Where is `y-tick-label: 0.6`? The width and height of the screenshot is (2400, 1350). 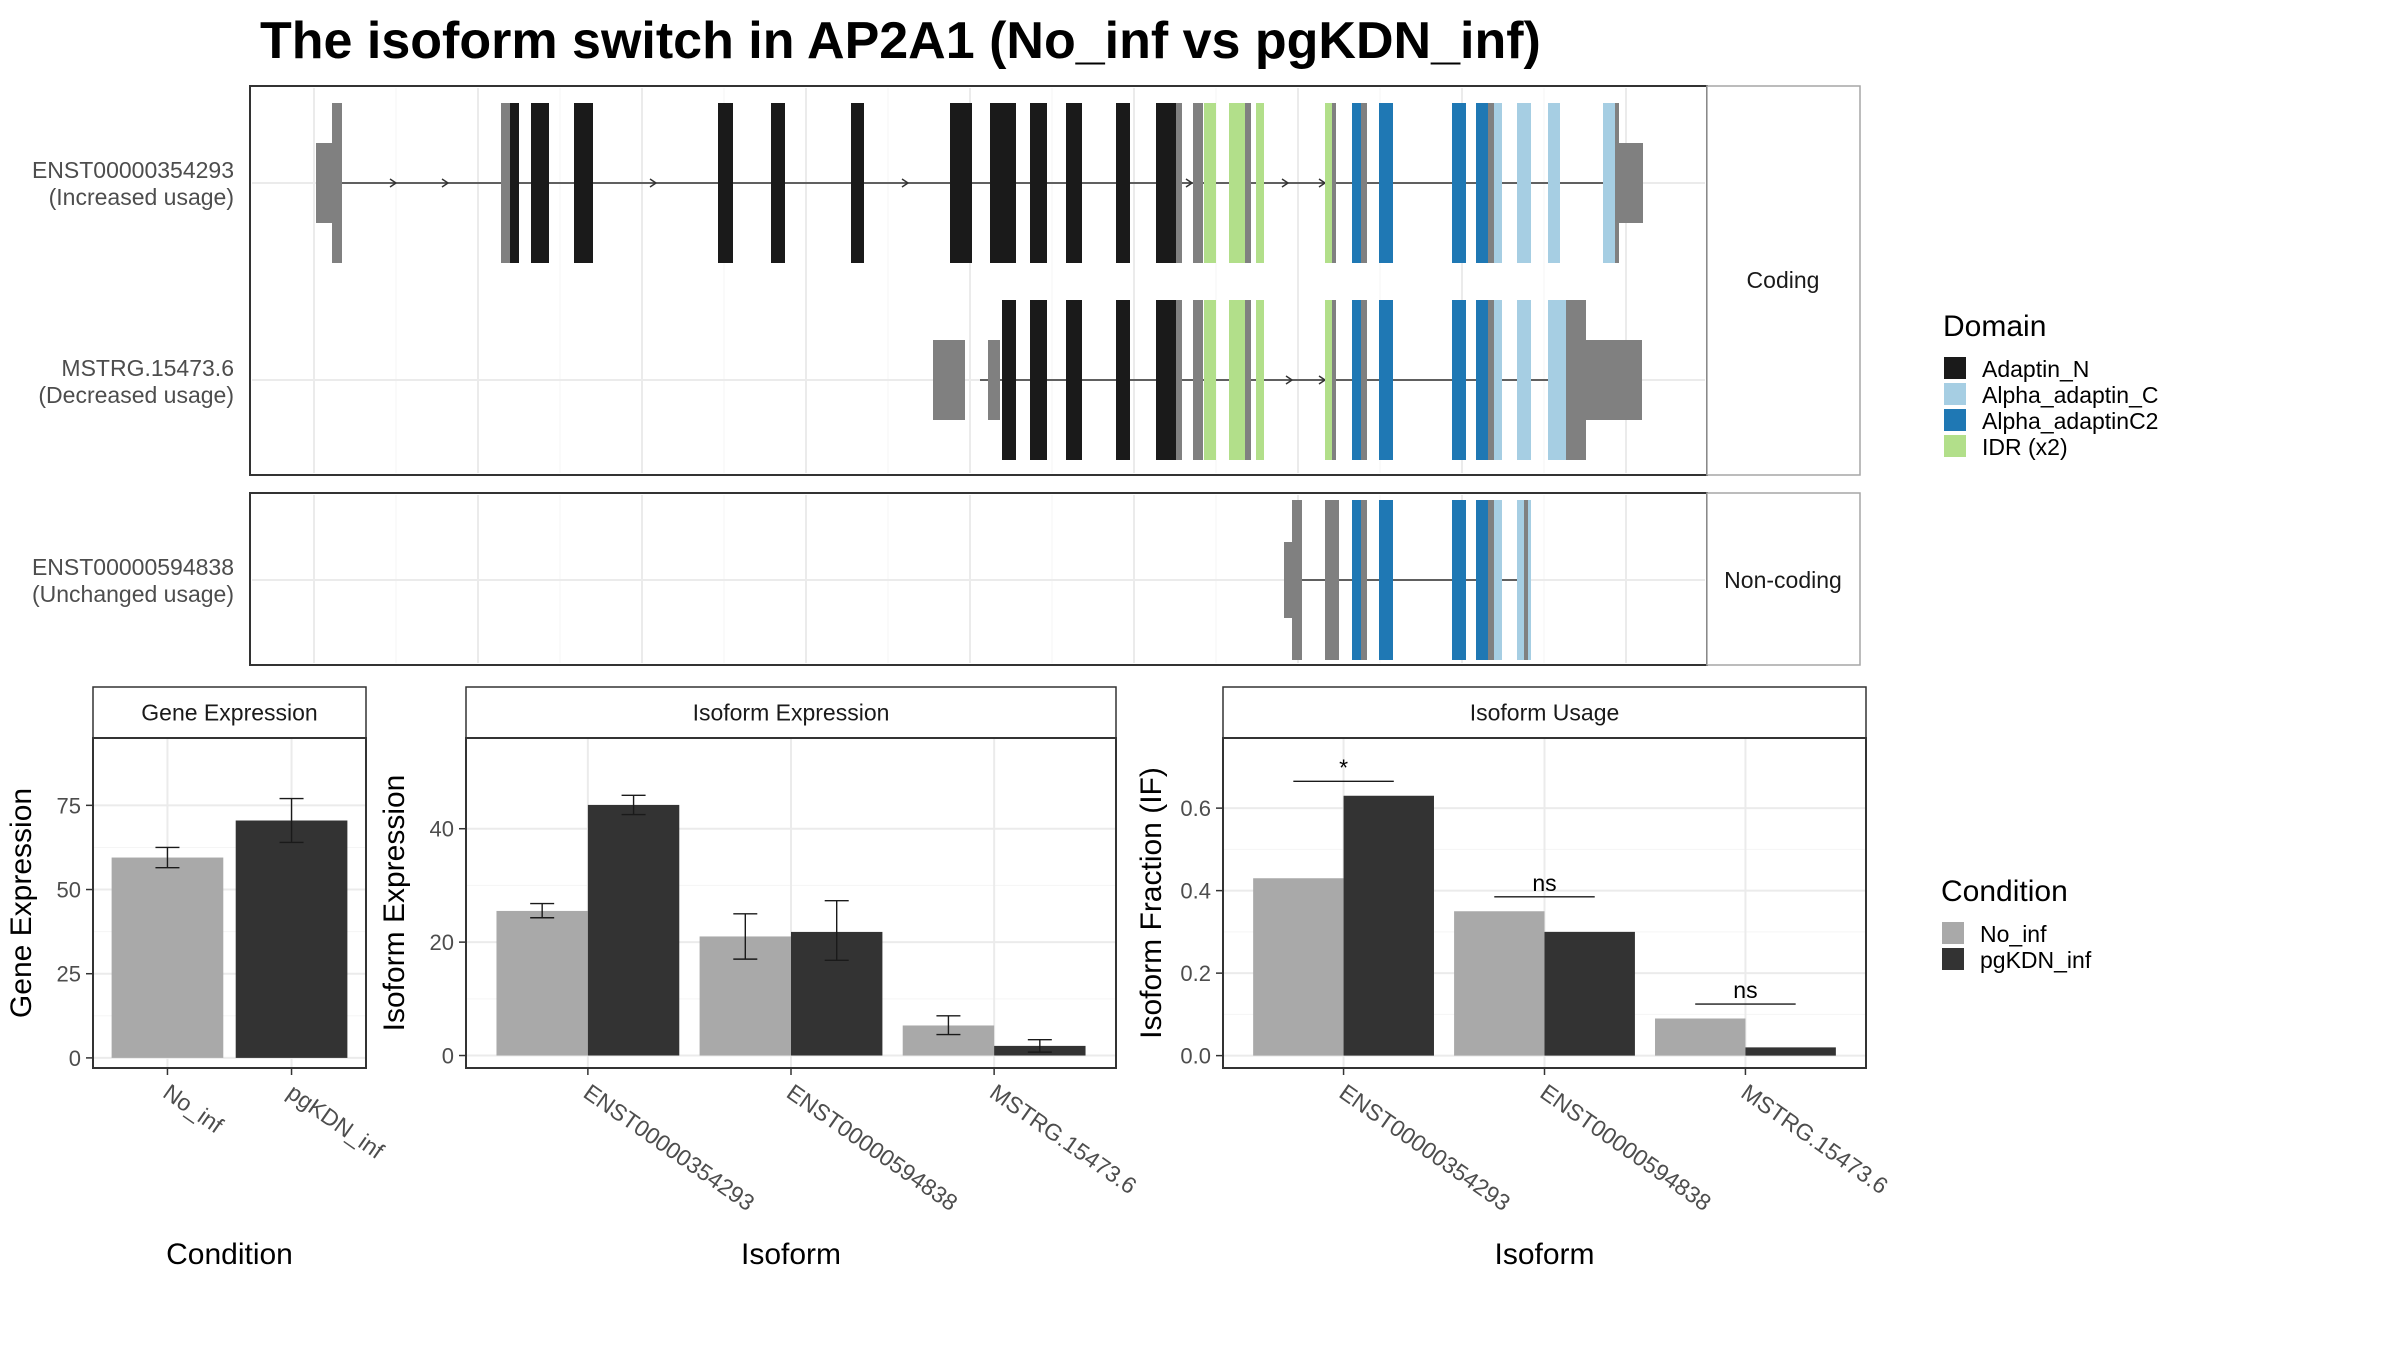
y-tick-label: 0.6 is located at coordinates (1195, 808).